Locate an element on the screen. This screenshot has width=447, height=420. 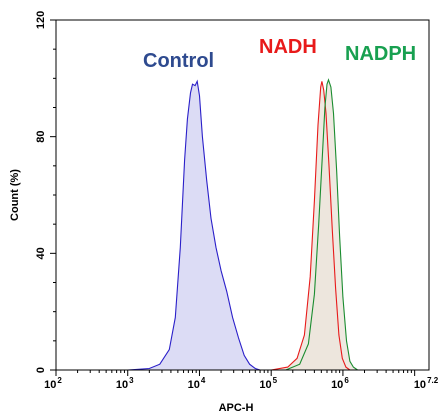
x-tick-label: 107.2 is located at coordinates (426, 383).